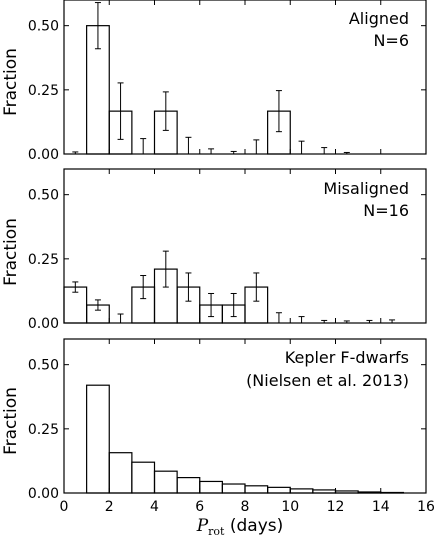  Describe the element at coordinates (391, 40) in the screenshot. I see `panel-annotation-line2: N=6` at that location.